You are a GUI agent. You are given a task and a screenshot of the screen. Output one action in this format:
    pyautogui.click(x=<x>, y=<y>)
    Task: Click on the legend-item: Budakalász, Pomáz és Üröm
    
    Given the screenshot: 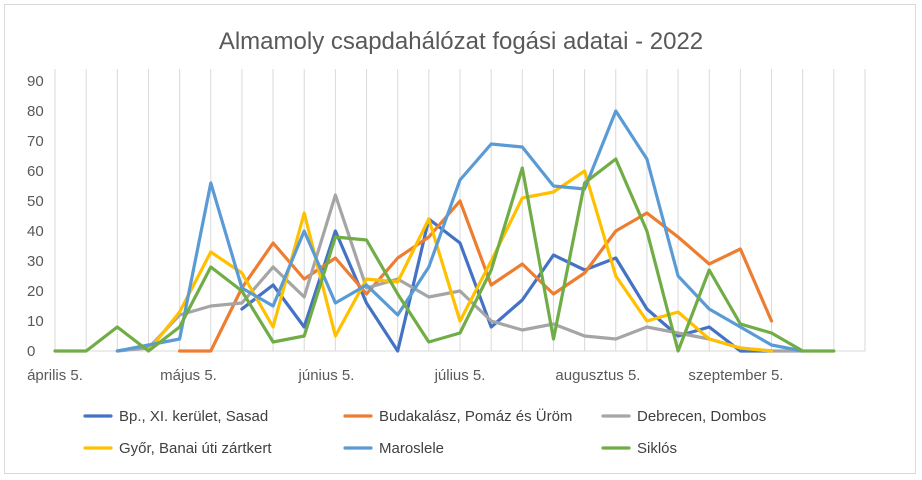 What is the action you would take?
    pyautogui.click(x=457, y=416)
    